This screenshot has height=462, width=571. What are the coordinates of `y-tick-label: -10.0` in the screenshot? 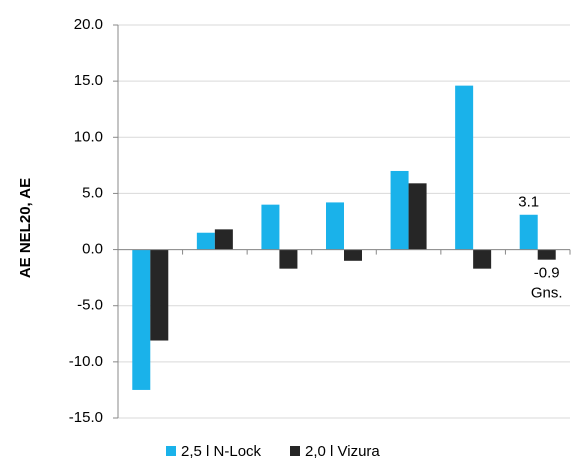 It's located at (86, 361).